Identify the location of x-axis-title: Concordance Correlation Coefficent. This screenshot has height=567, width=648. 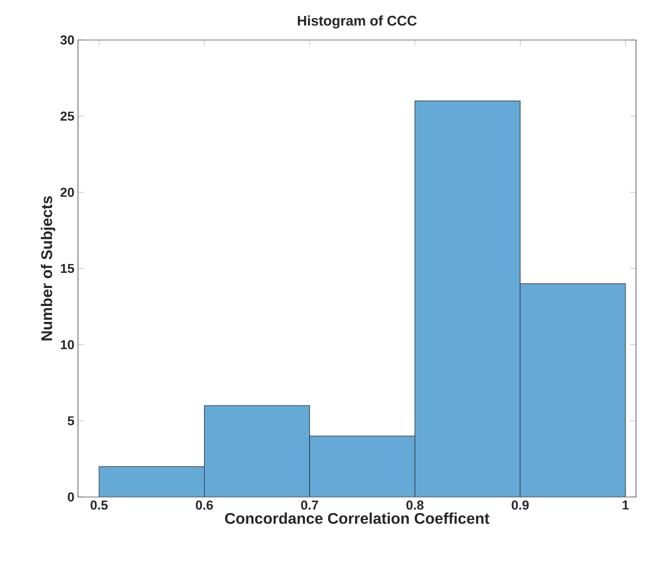
(357, 518).